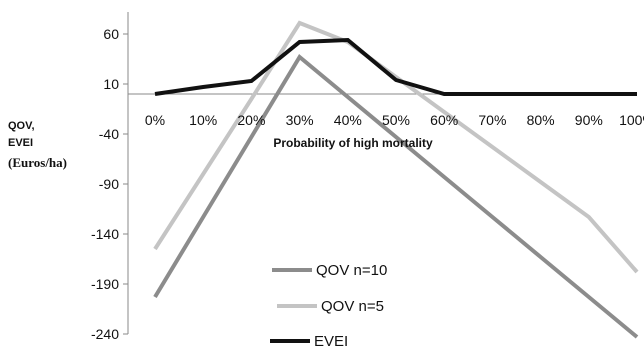 This screenshot has height=351, width=644. What do you see at coordinates (444, 120) in the screenshot?
I see `x-tick-label: 60%` at bounding box center [444, 120].